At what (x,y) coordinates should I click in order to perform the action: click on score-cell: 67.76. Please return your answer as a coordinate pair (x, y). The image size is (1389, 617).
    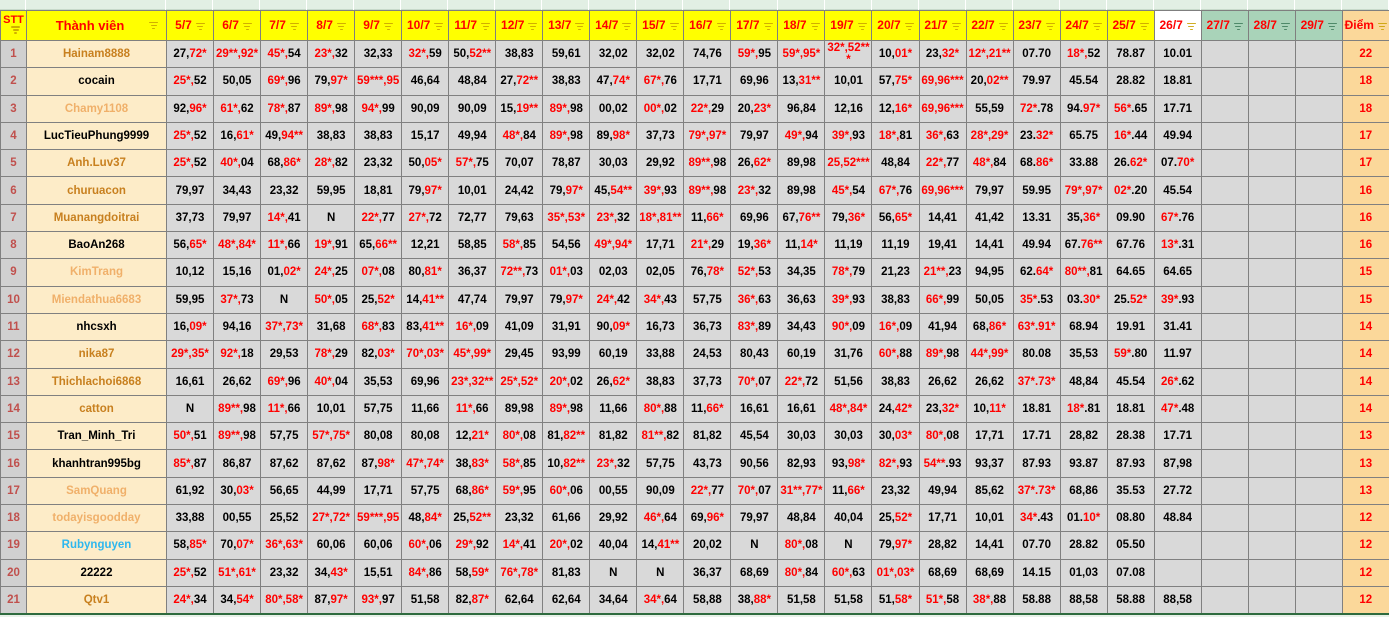
    Looking at the image, I should click on (1130, 245).